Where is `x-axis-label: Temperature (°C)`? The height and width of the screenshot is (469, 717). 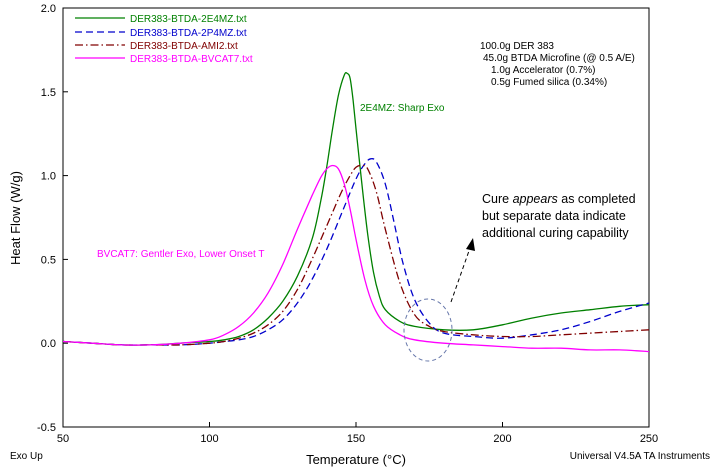
x-axis-label: Temperature (°C) is located at coordinates (356, 459).